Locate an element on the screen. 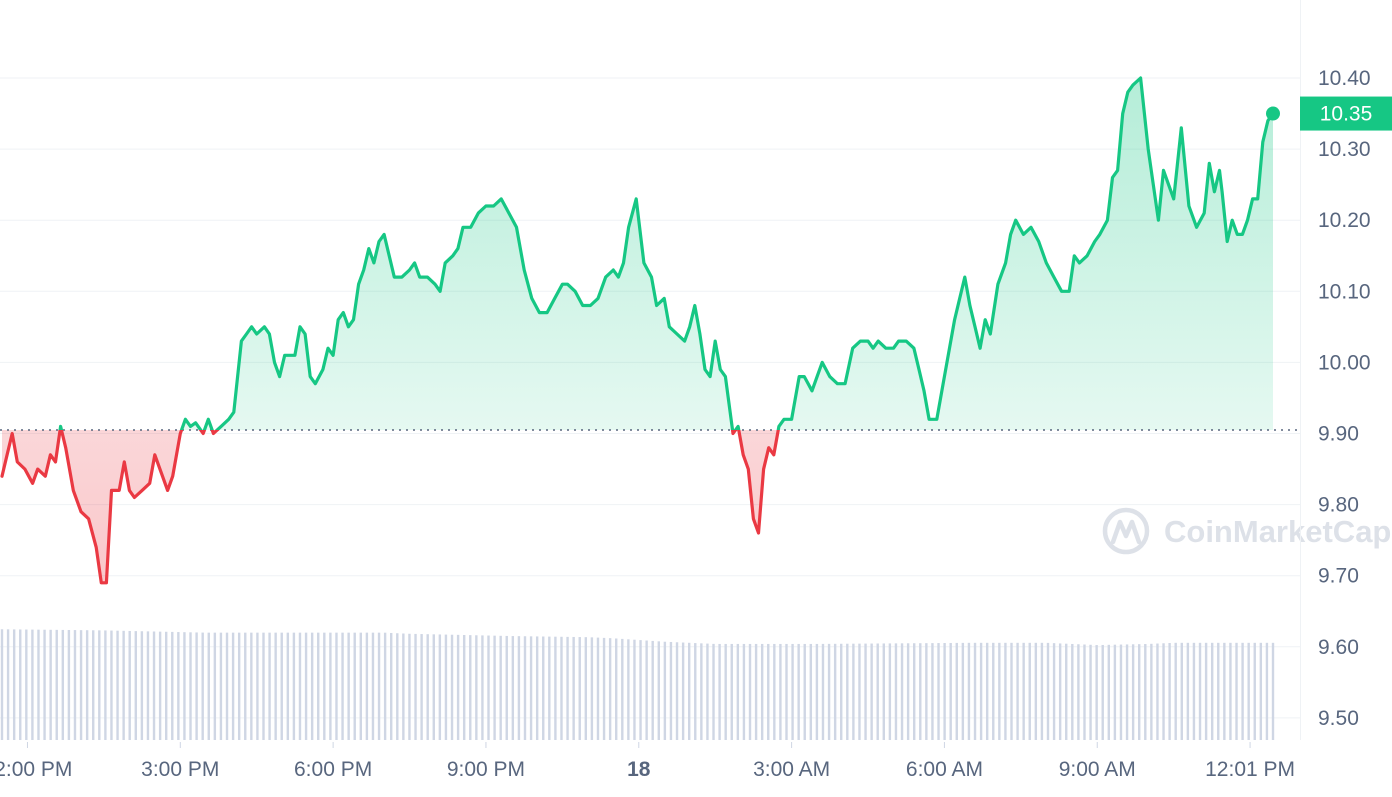 The width and height of the screenshot is (1392, 797). current-price-tag: 10.35 is located at coordinates (1346, 113).